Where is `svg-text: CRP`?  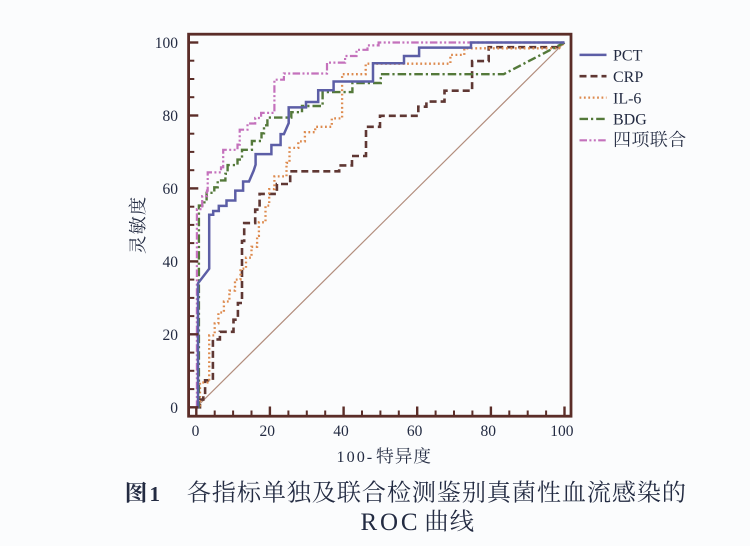 svg-text: CRP is located at coordinates (628, 77).